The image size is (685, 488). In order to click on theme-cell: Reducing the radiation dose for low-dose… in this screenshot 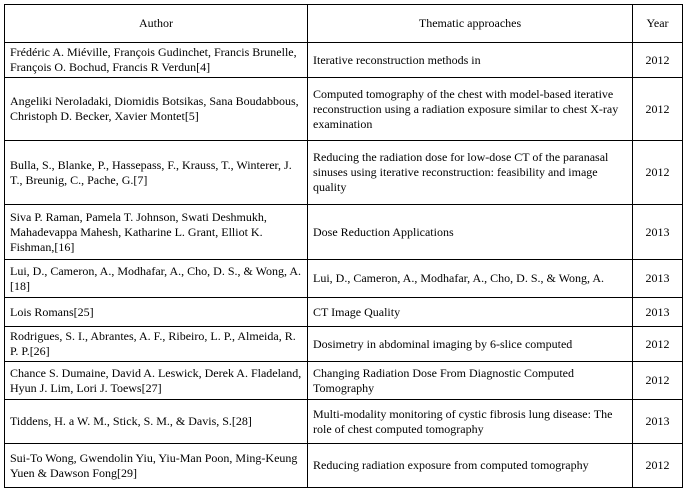, I will do `click(470, 172)`.